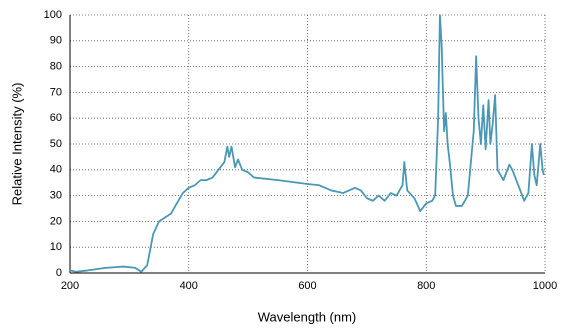 This screenshot has height=329, width=561. I want to click on y-tick-label: 90, so click(56, 41).